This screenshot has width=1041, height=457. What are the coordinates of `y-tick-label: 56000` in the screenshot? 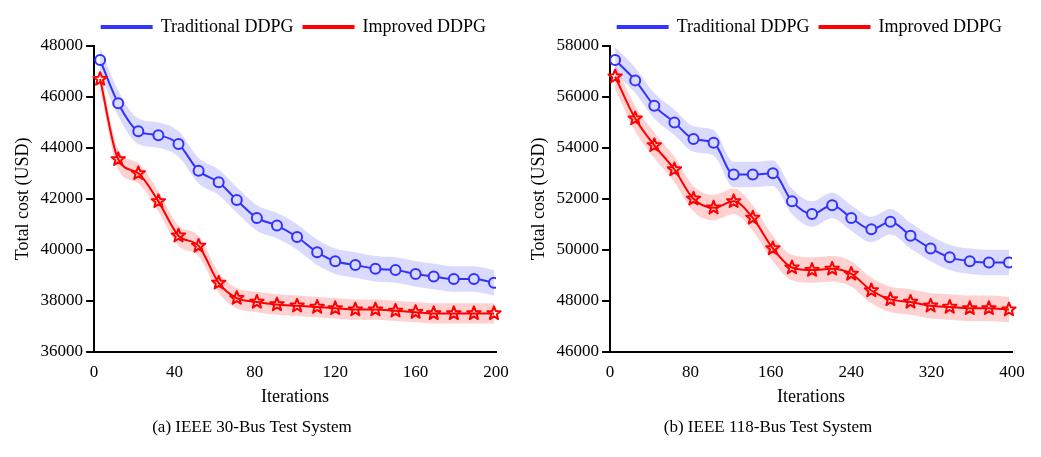 It's located at (578, 96).